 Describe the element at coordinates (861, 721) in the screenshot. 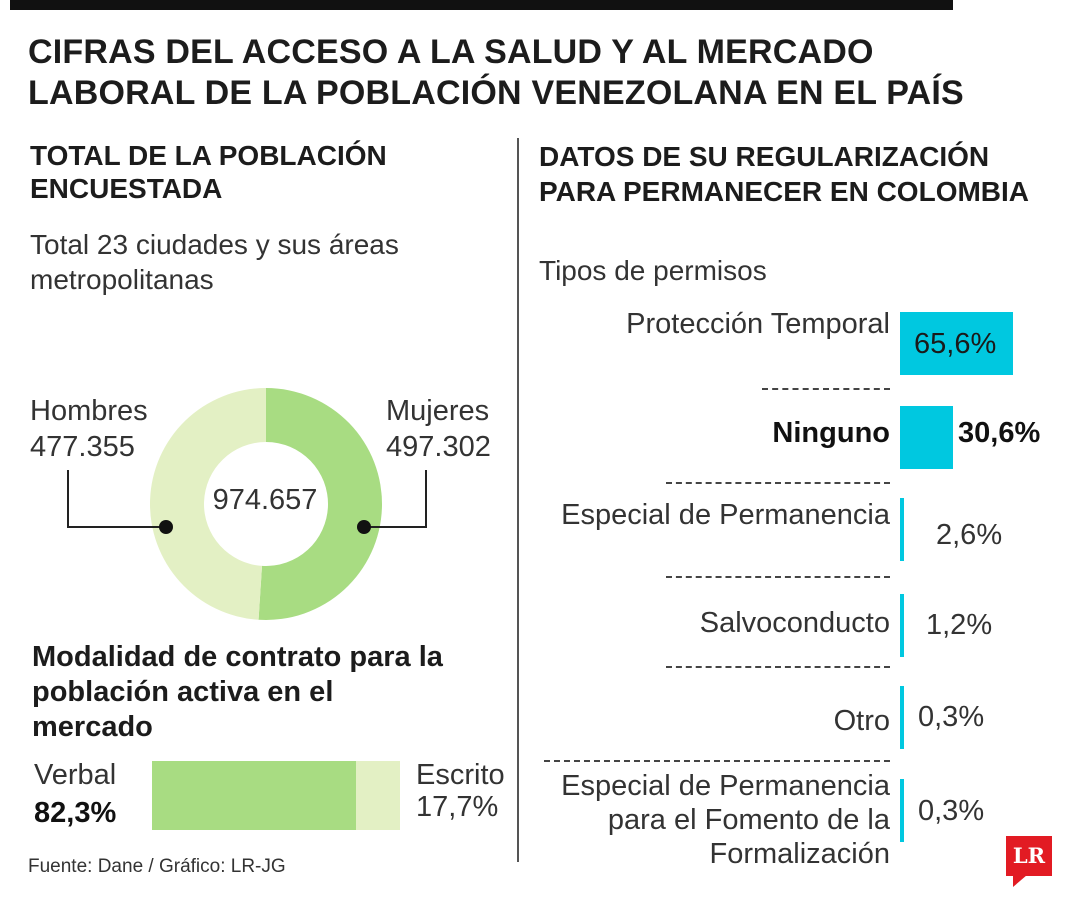

I see `permit-label-otro: Otro` at that location.